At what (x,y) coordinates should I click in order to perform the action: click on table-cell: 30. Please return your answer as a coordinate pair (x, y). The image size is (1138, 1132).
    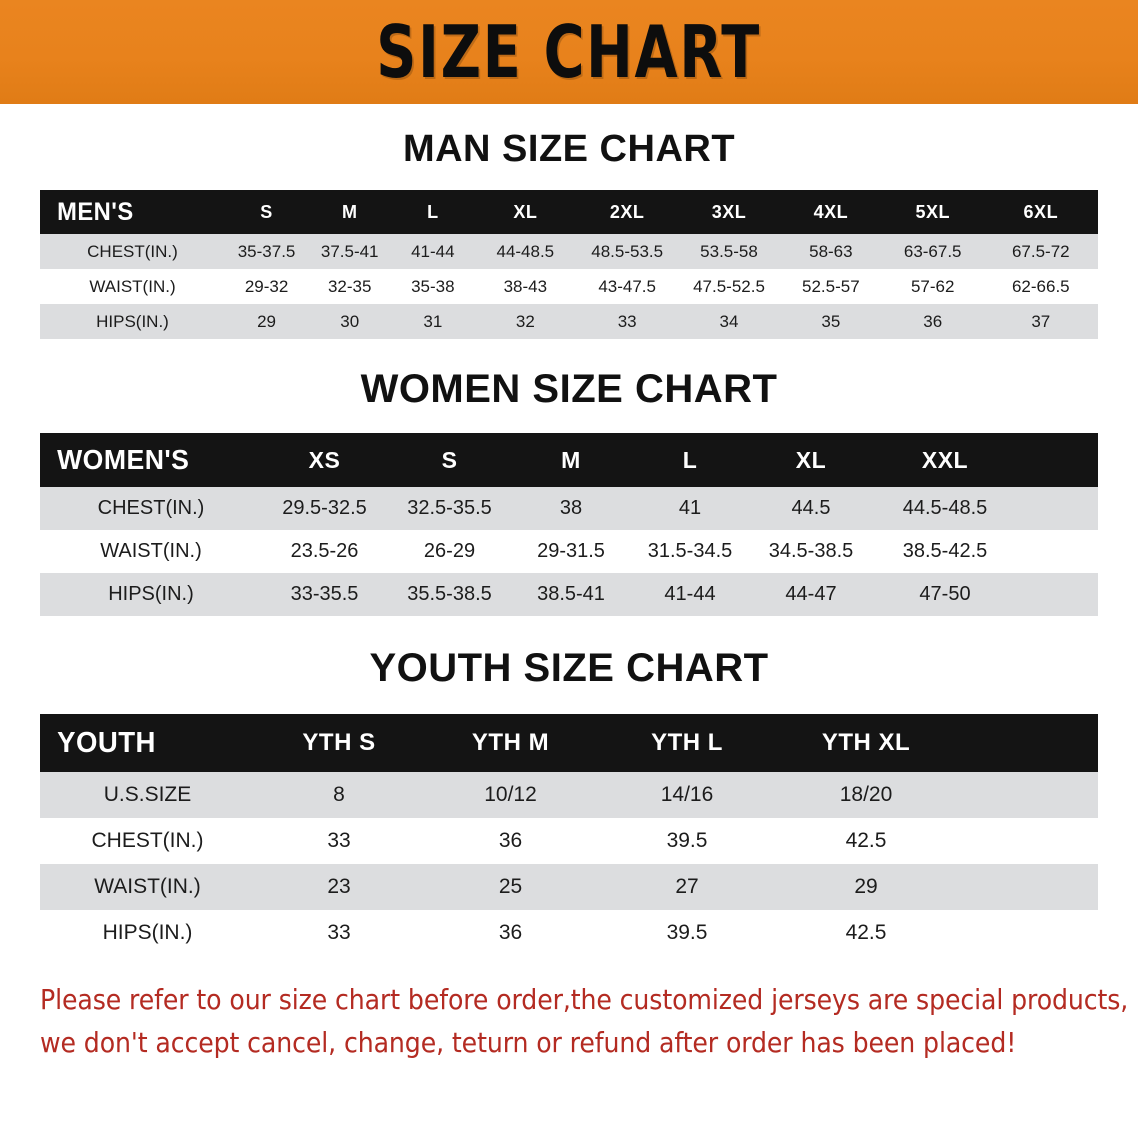
    Looking at the image, I should click on (350, 321).